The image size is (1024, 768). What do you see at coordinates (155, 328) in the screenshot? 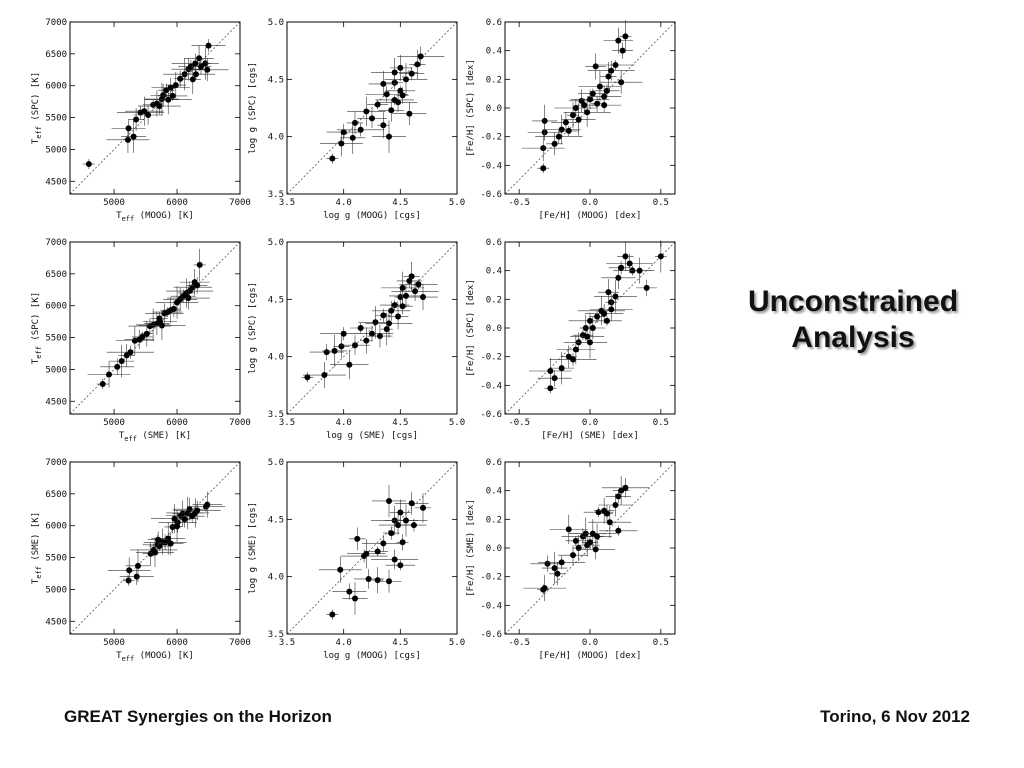
I see `one-to-one-line` at bounding box center [155, 328].